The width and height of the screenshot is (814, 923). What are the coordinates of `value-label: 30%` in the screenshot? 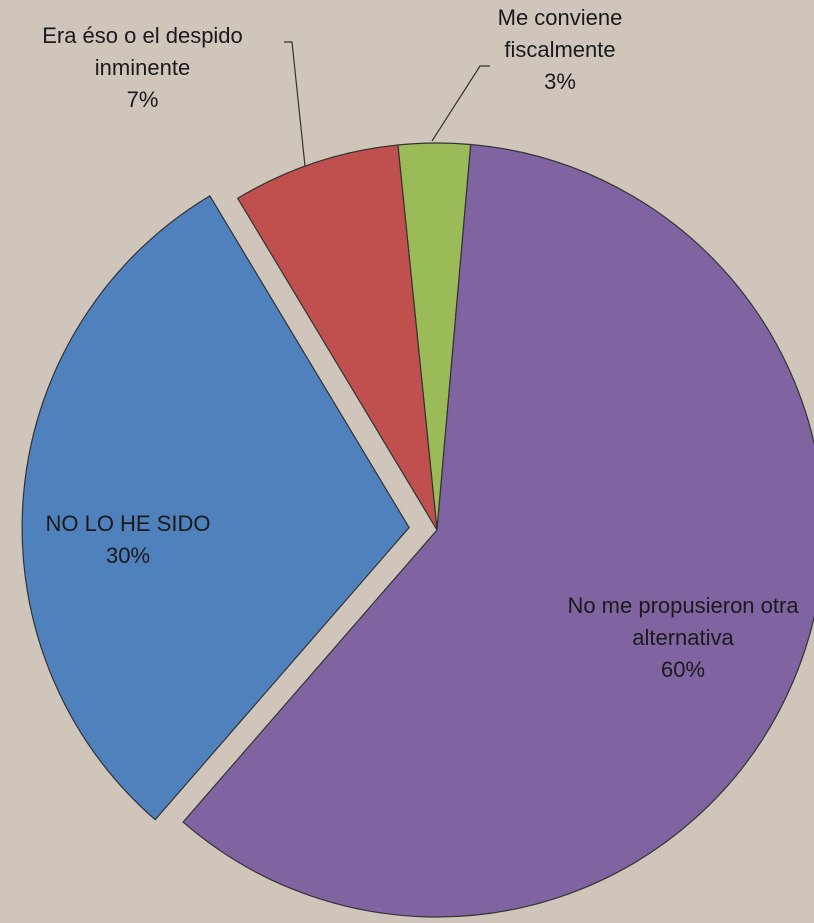 It's located at (128, 555).